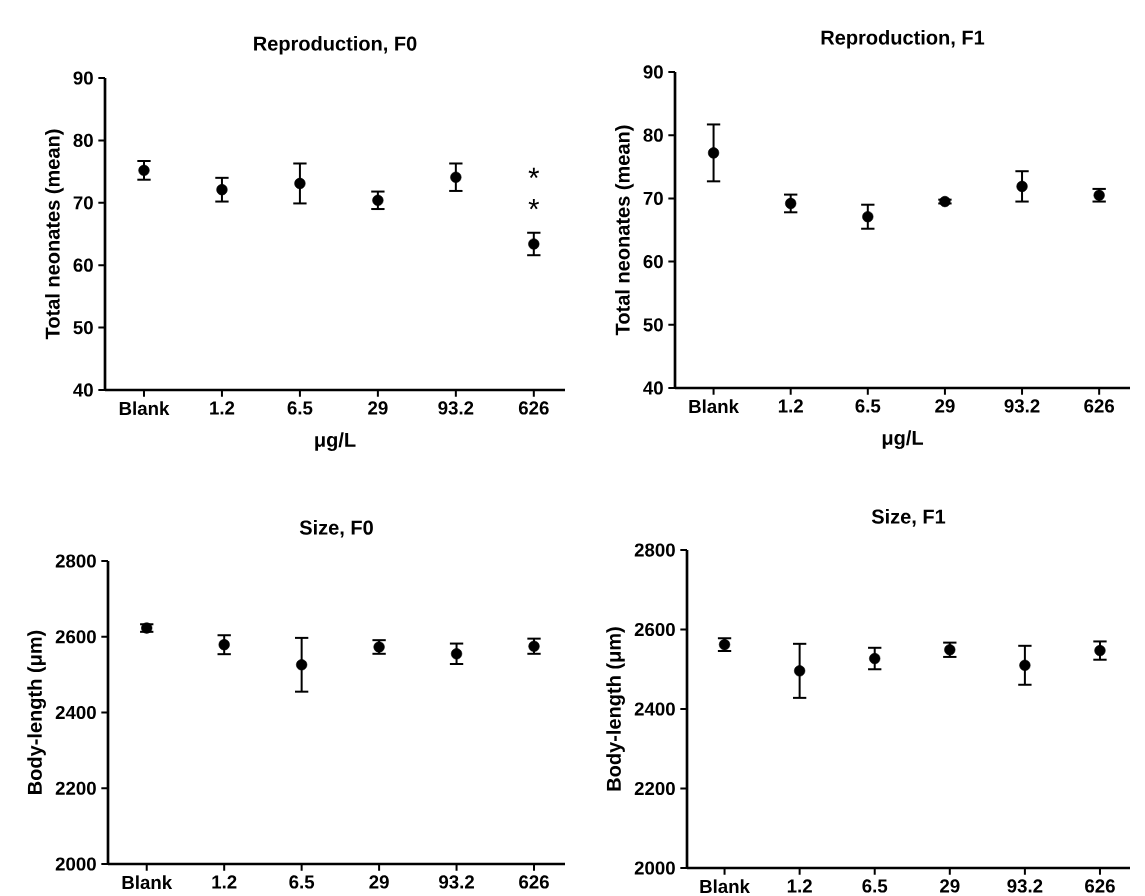 The height and width of the screenshot is (896, 1145). I want to click on chart-title: Size, F0, so click(336, 529).